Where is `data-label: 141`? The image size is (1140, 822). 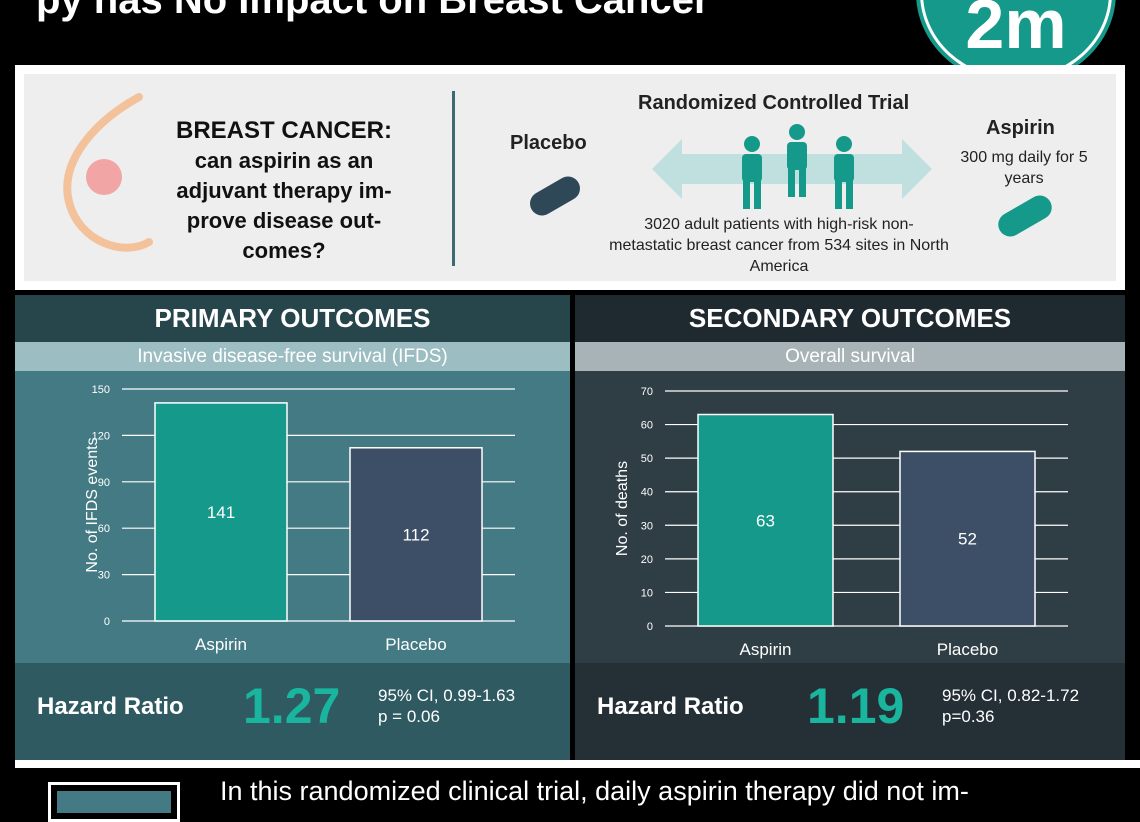
data-label: 141 is located at coordinates (221, 512).